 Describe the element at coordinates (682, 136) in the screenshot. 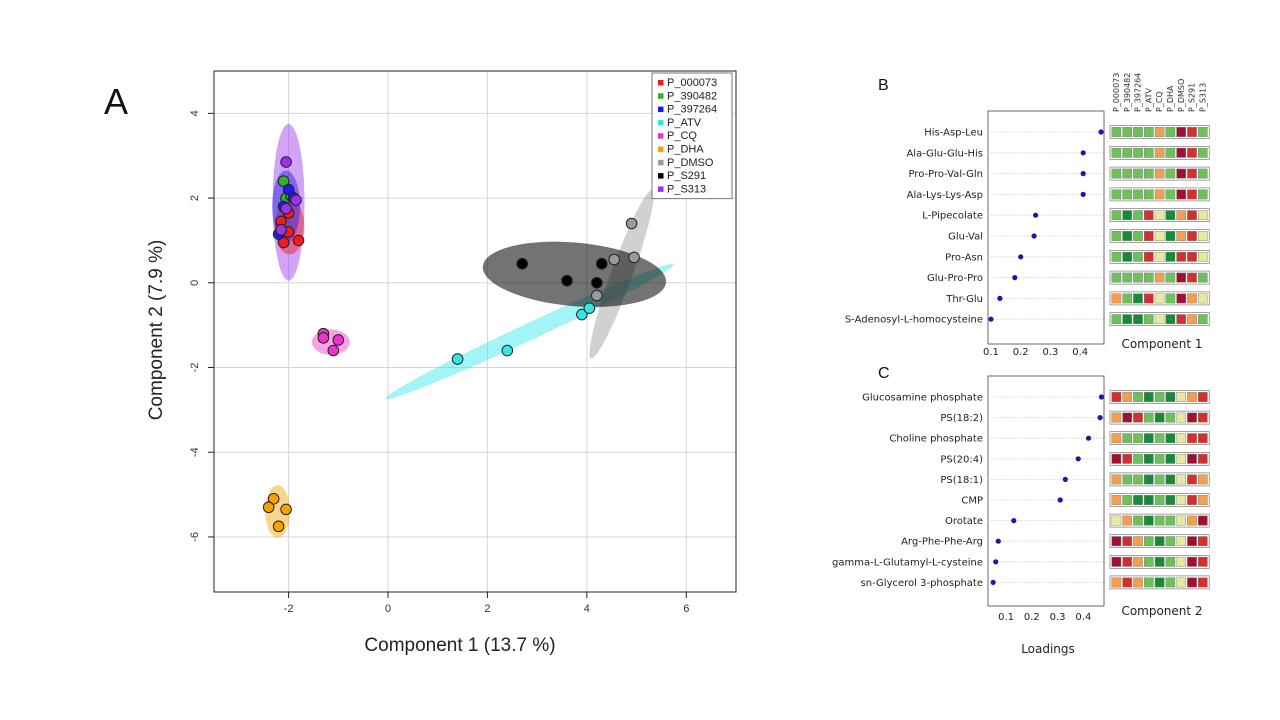

I see `legend-label: P_CQ` at that location.